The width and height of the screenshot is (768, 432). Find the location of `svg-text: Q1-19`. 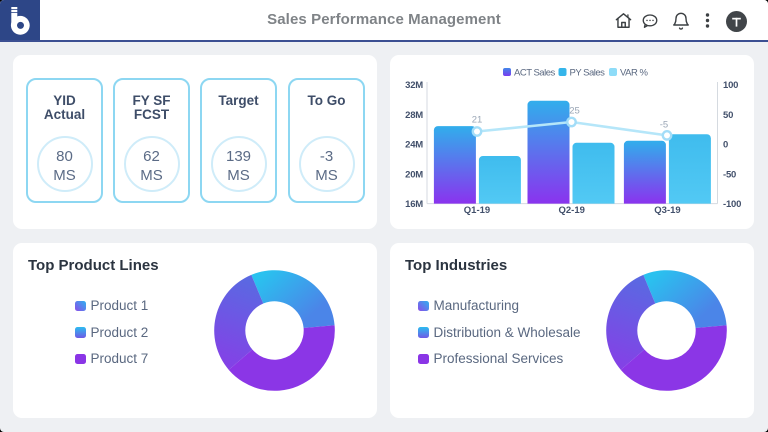

svg-text: Q1-19 is located at coordinates (477, 210).